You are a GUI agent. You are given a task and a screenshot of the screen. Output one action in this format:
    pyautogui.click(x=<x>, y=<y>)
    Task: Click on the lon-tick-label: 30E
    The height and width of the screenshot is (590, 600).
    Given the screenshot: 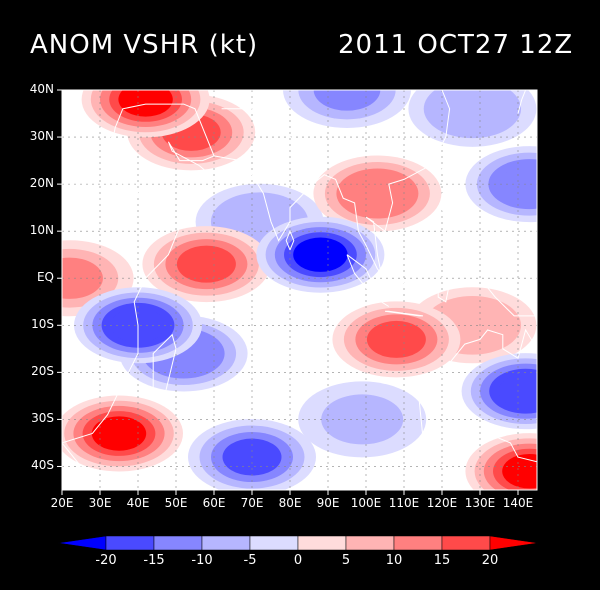 What is the action you would take?
    pyautogui.click(x=100, y=503)
    